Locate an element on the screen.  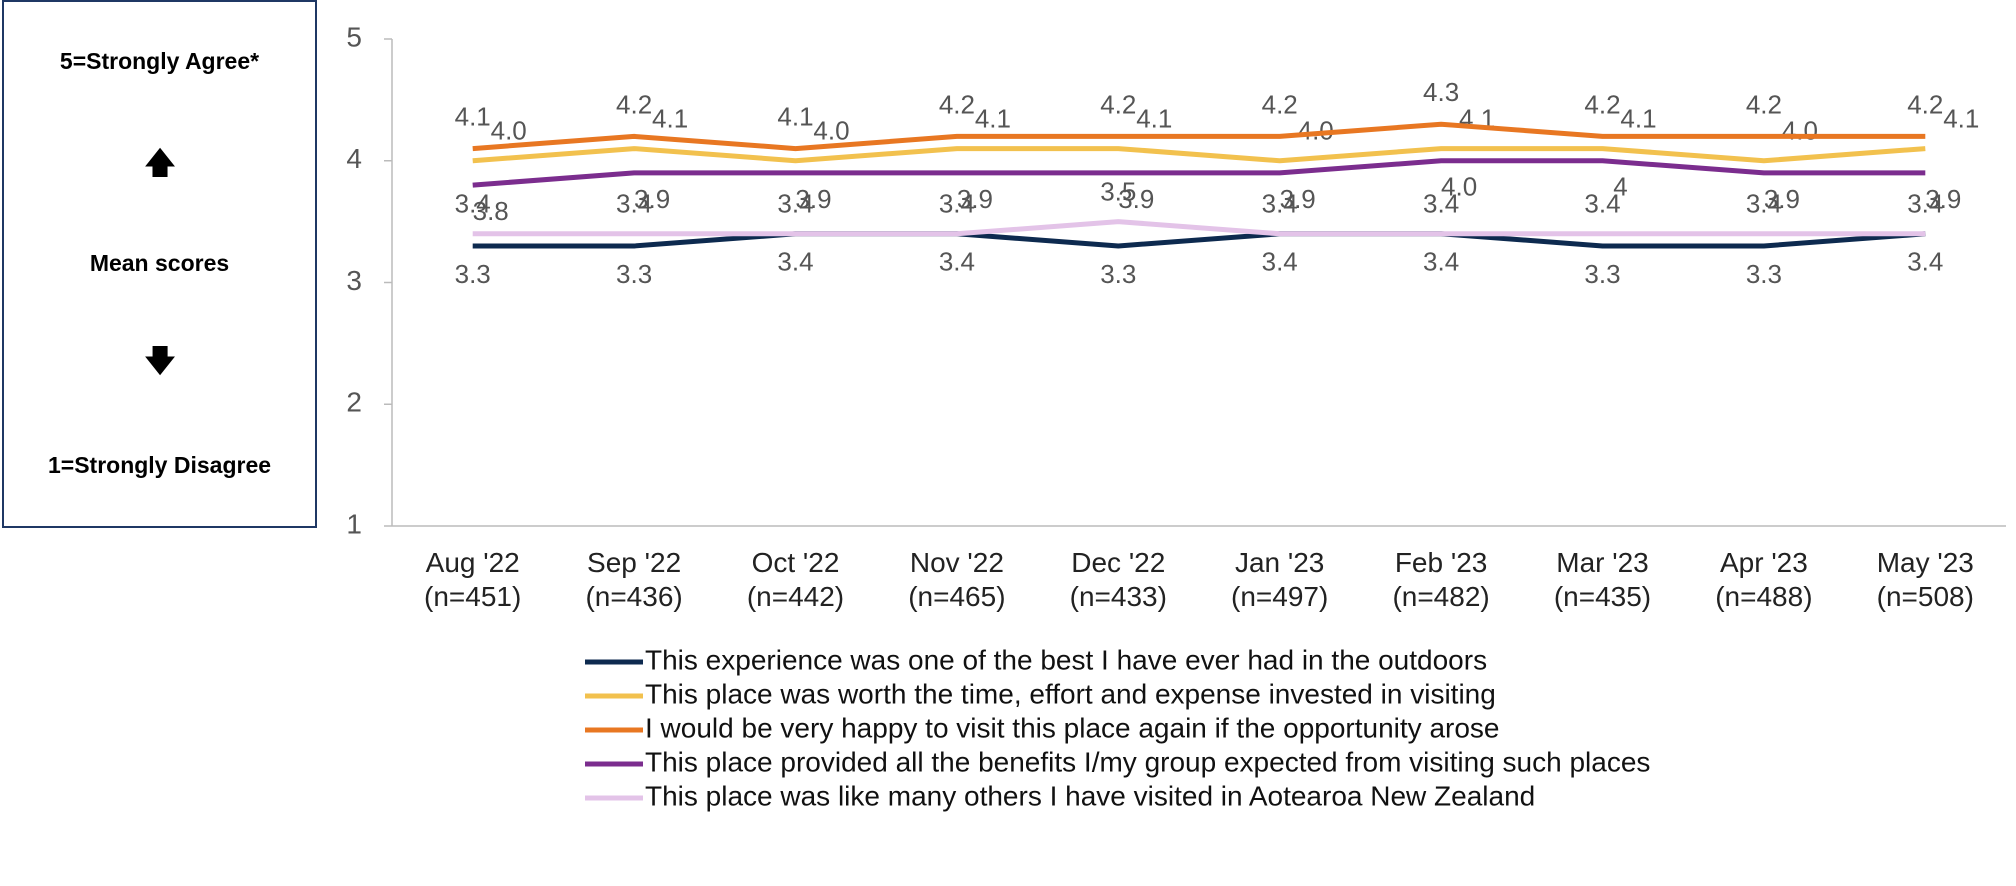
y-tick-label: 3 is located at coordinates (354, 280).